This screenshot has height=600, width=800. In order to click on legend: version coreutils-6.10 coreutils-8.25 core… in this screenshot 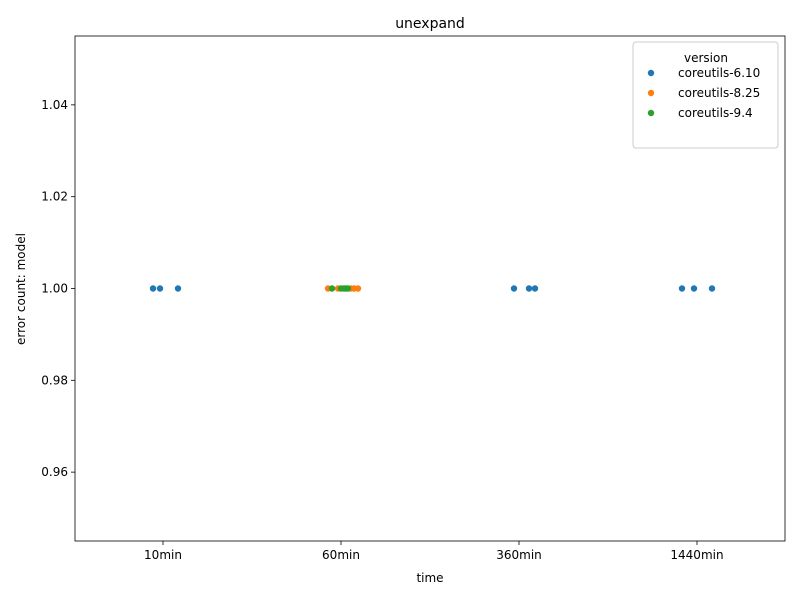, I will do `click(705, 95)`.